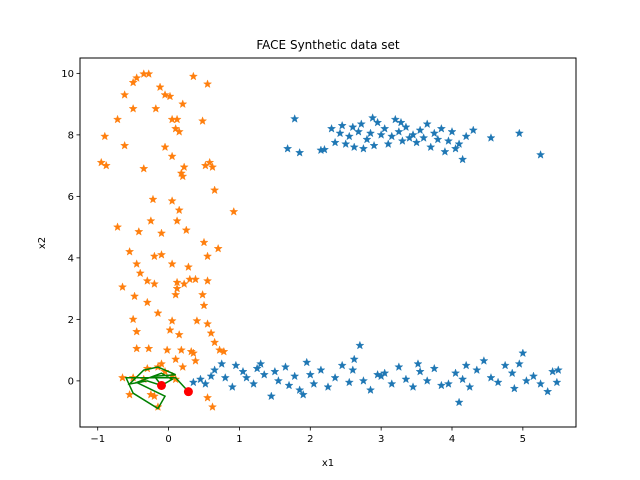 Image resolution: width=640 pixels, height=480 pixels. I want to click on y-tick-label: 0, so click(71, 381).